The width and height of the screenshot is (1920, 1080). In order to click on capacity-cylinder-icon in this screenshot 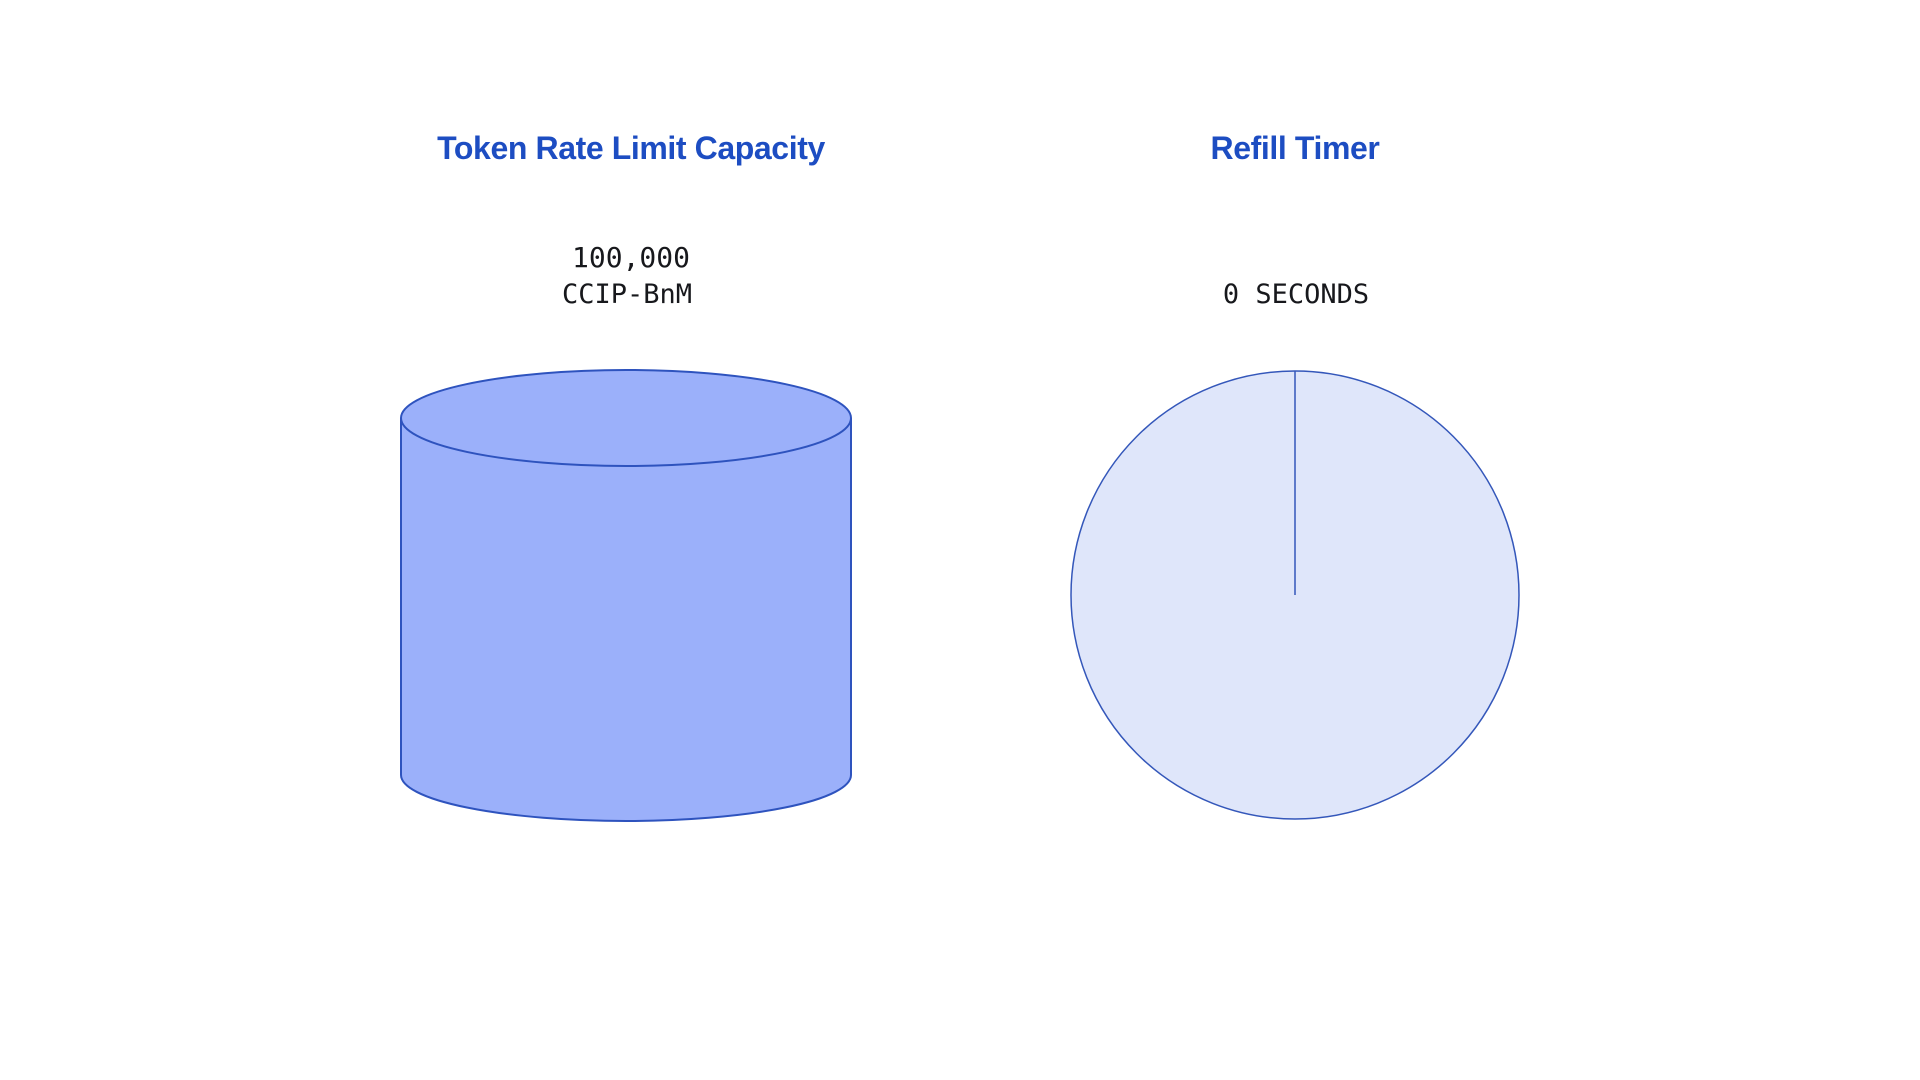, I will do `click(626, 595)`.